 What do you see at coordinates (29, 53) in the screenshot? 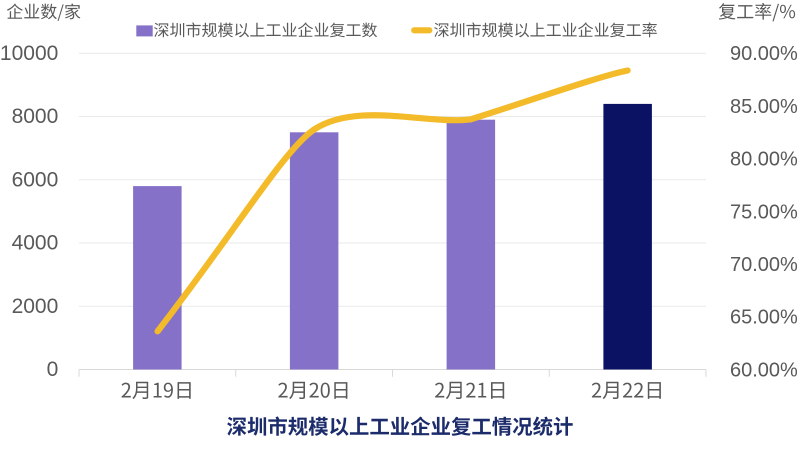
I see `svg-text: 10000` at bounding box center [29, 53].